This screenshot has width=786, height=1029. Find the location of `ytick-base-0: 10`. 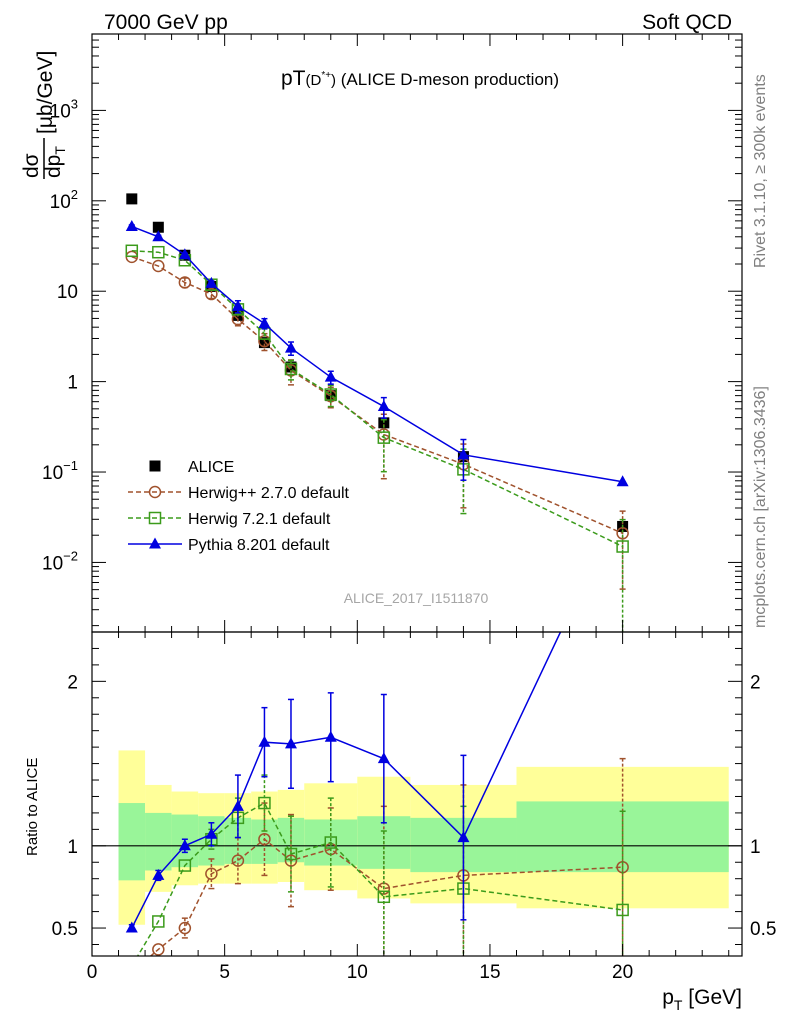

ytick-base-0: 10 is located at coordinates (52, 563).